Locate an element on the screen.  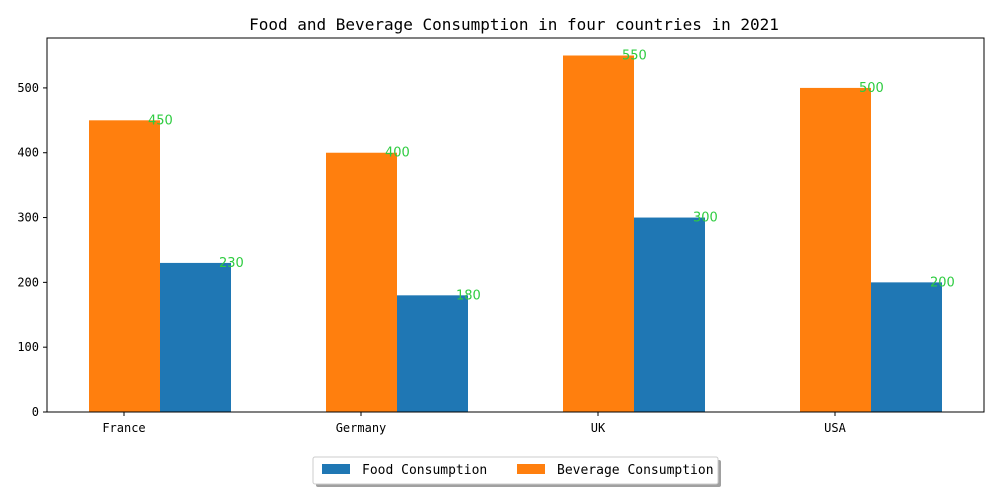
y-tick-label: 200 is located at coordinates (28, 282).